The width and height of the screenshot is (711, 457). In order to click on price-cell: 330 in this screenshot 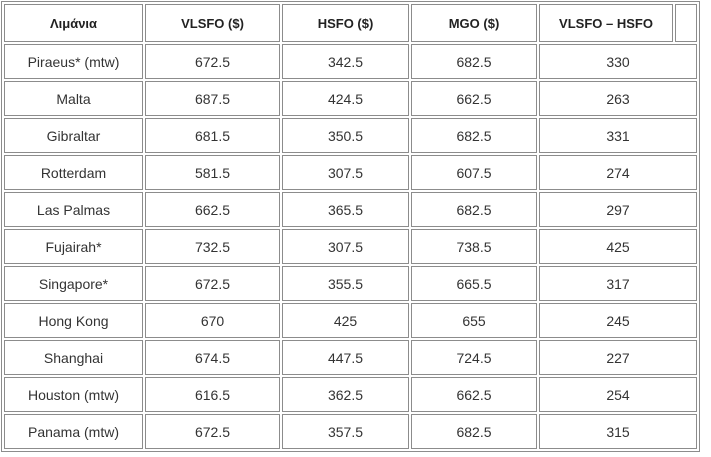, I will do `click(618, 61)`.